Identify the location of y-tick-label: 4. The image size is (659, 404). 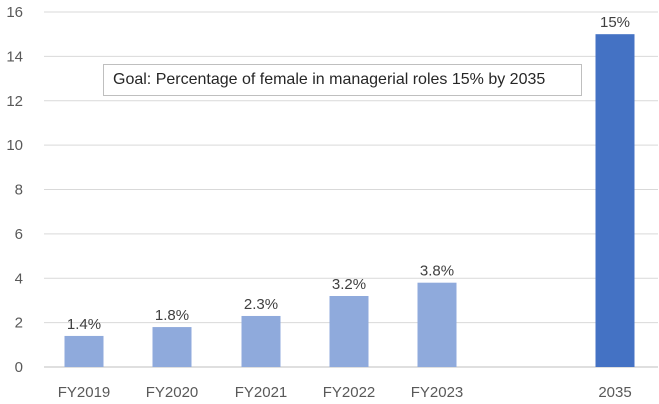
(19, 278).